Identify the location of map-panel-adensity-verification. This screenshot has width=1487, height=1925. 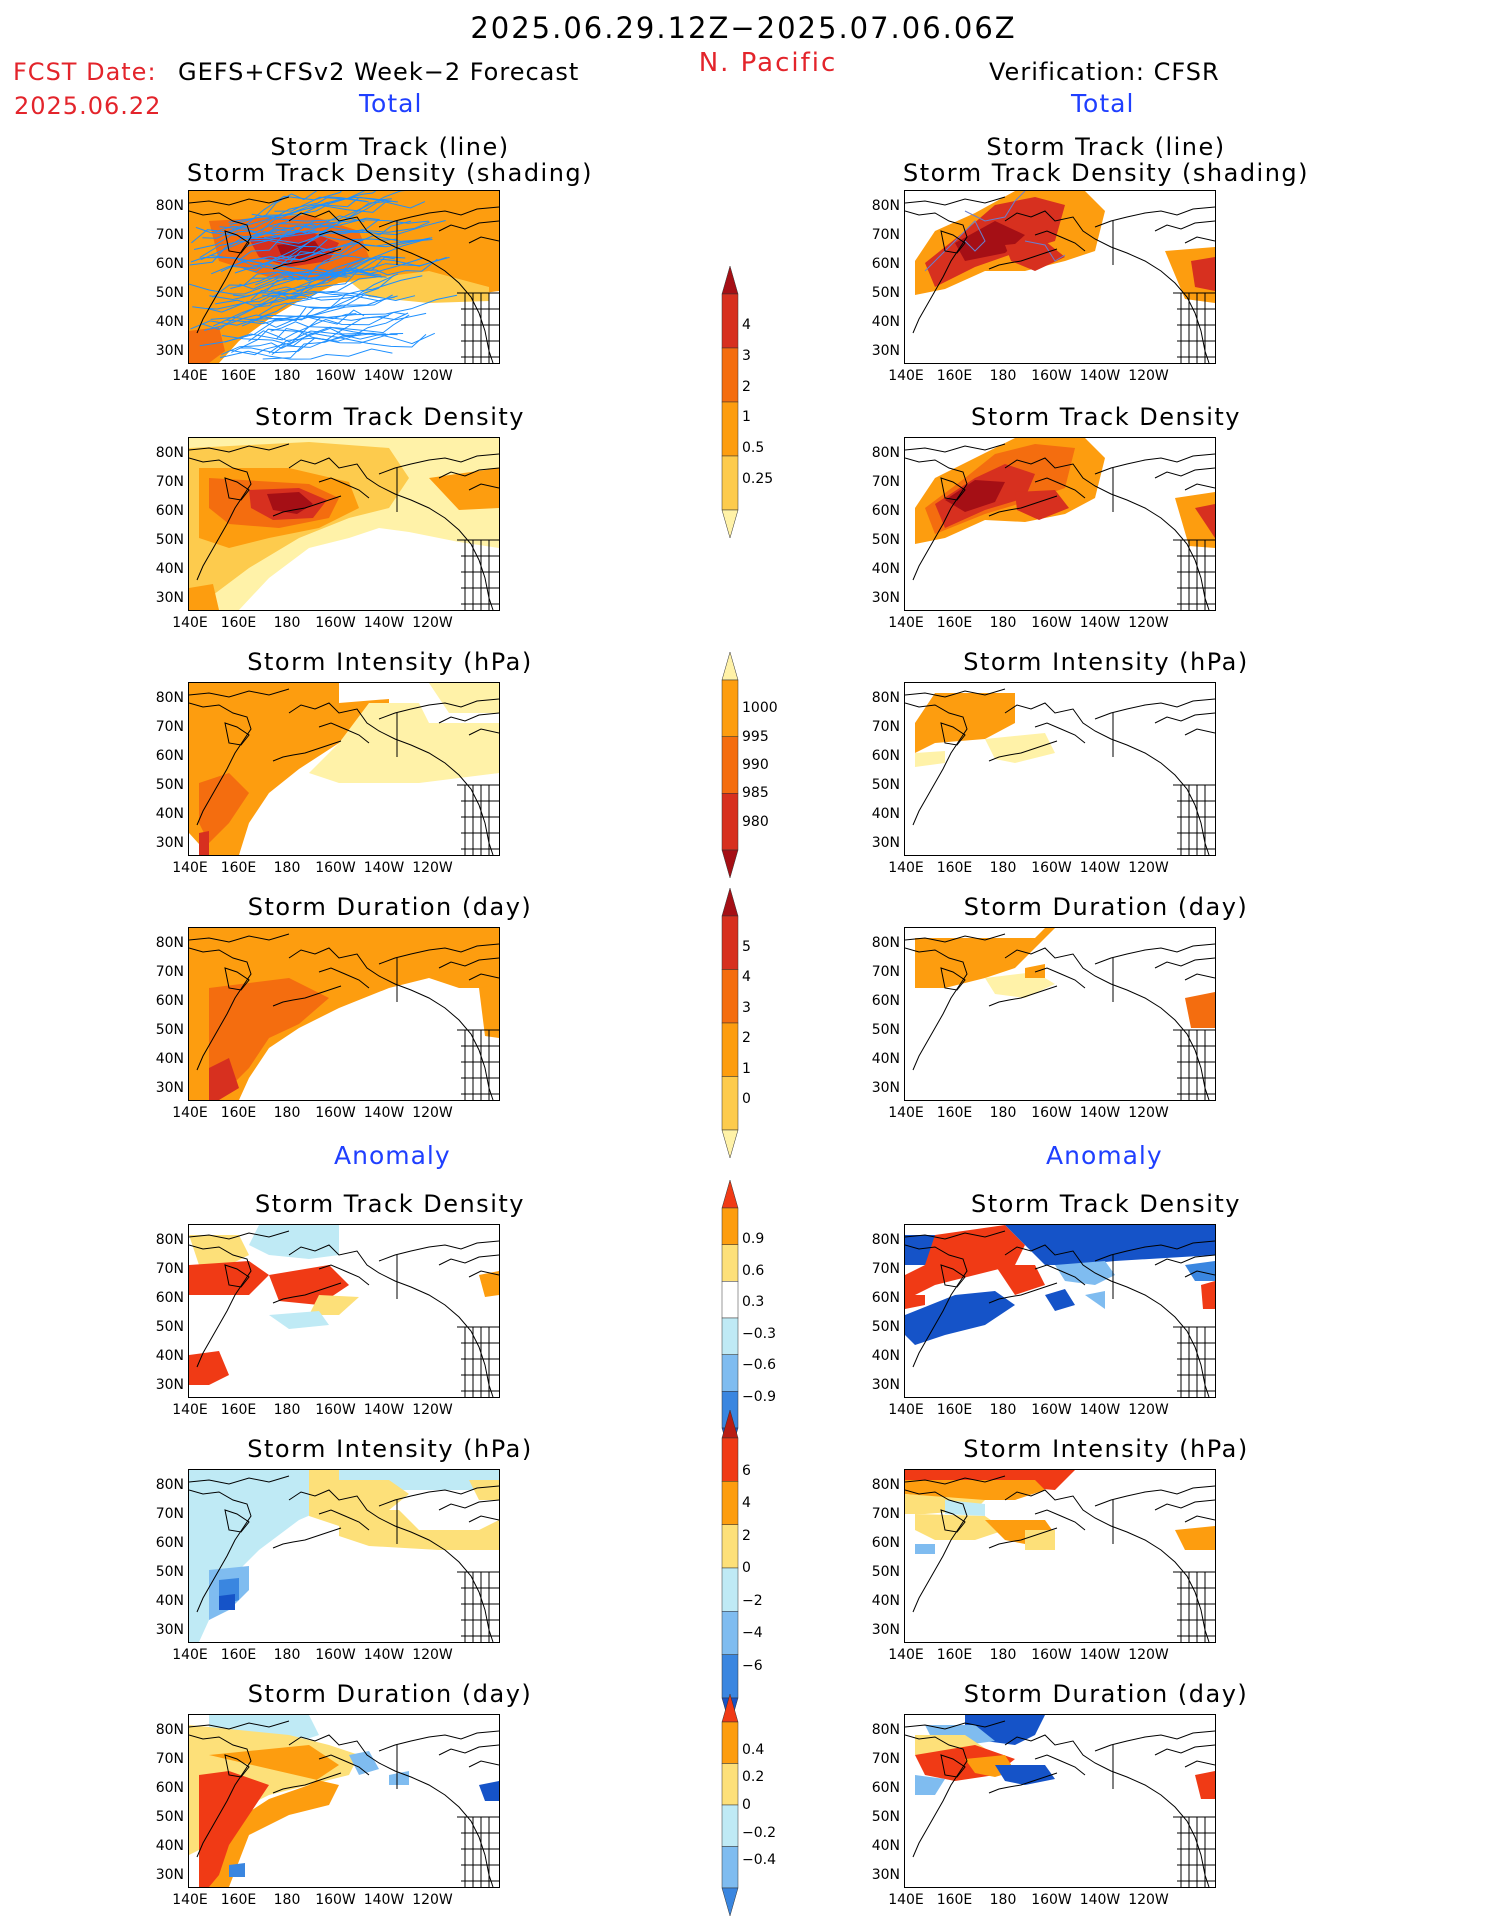
(1060, 1311).